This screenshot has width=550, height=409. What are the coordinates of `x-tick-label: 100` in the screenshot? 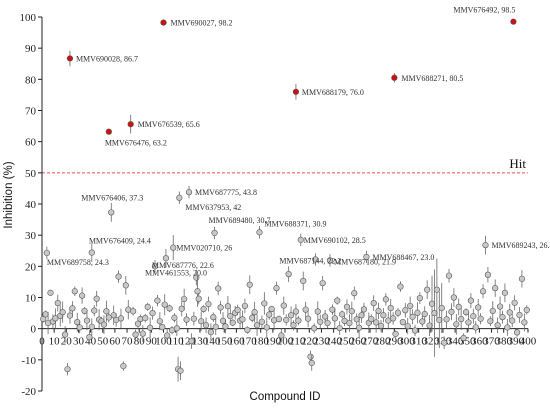 It's located at (163, 342).